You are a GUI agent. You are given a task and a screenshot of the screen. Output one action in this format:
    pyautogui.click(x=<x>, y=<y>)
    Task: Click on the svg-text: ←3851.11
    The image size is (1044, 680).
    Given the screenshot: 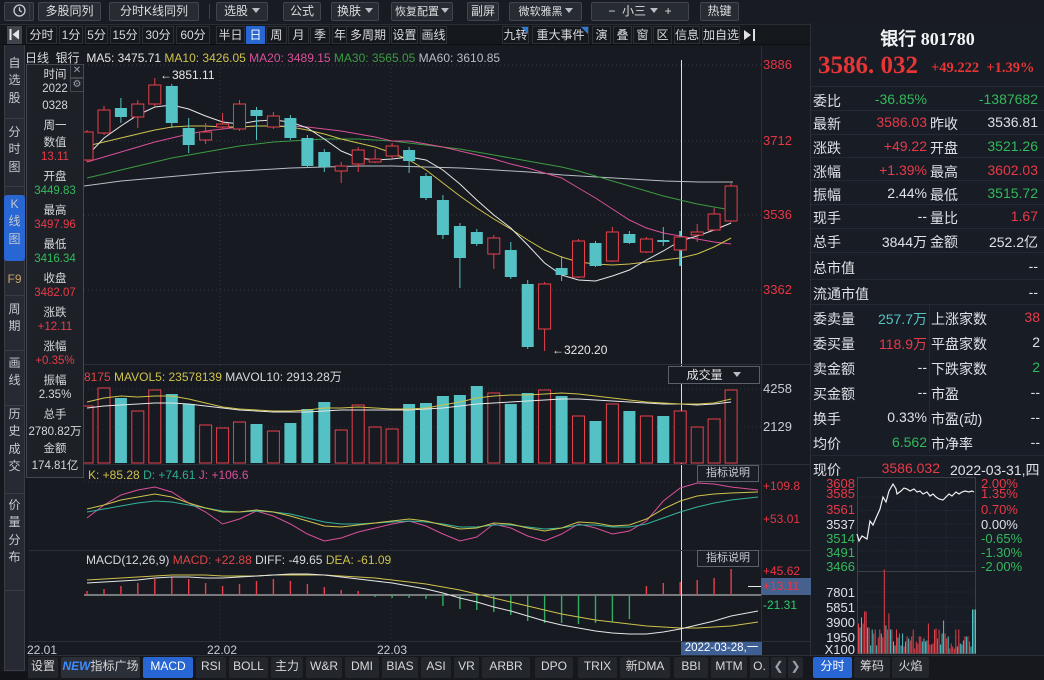 What is the action you would take?
    pyautogui.click(x=187, y=75)
    